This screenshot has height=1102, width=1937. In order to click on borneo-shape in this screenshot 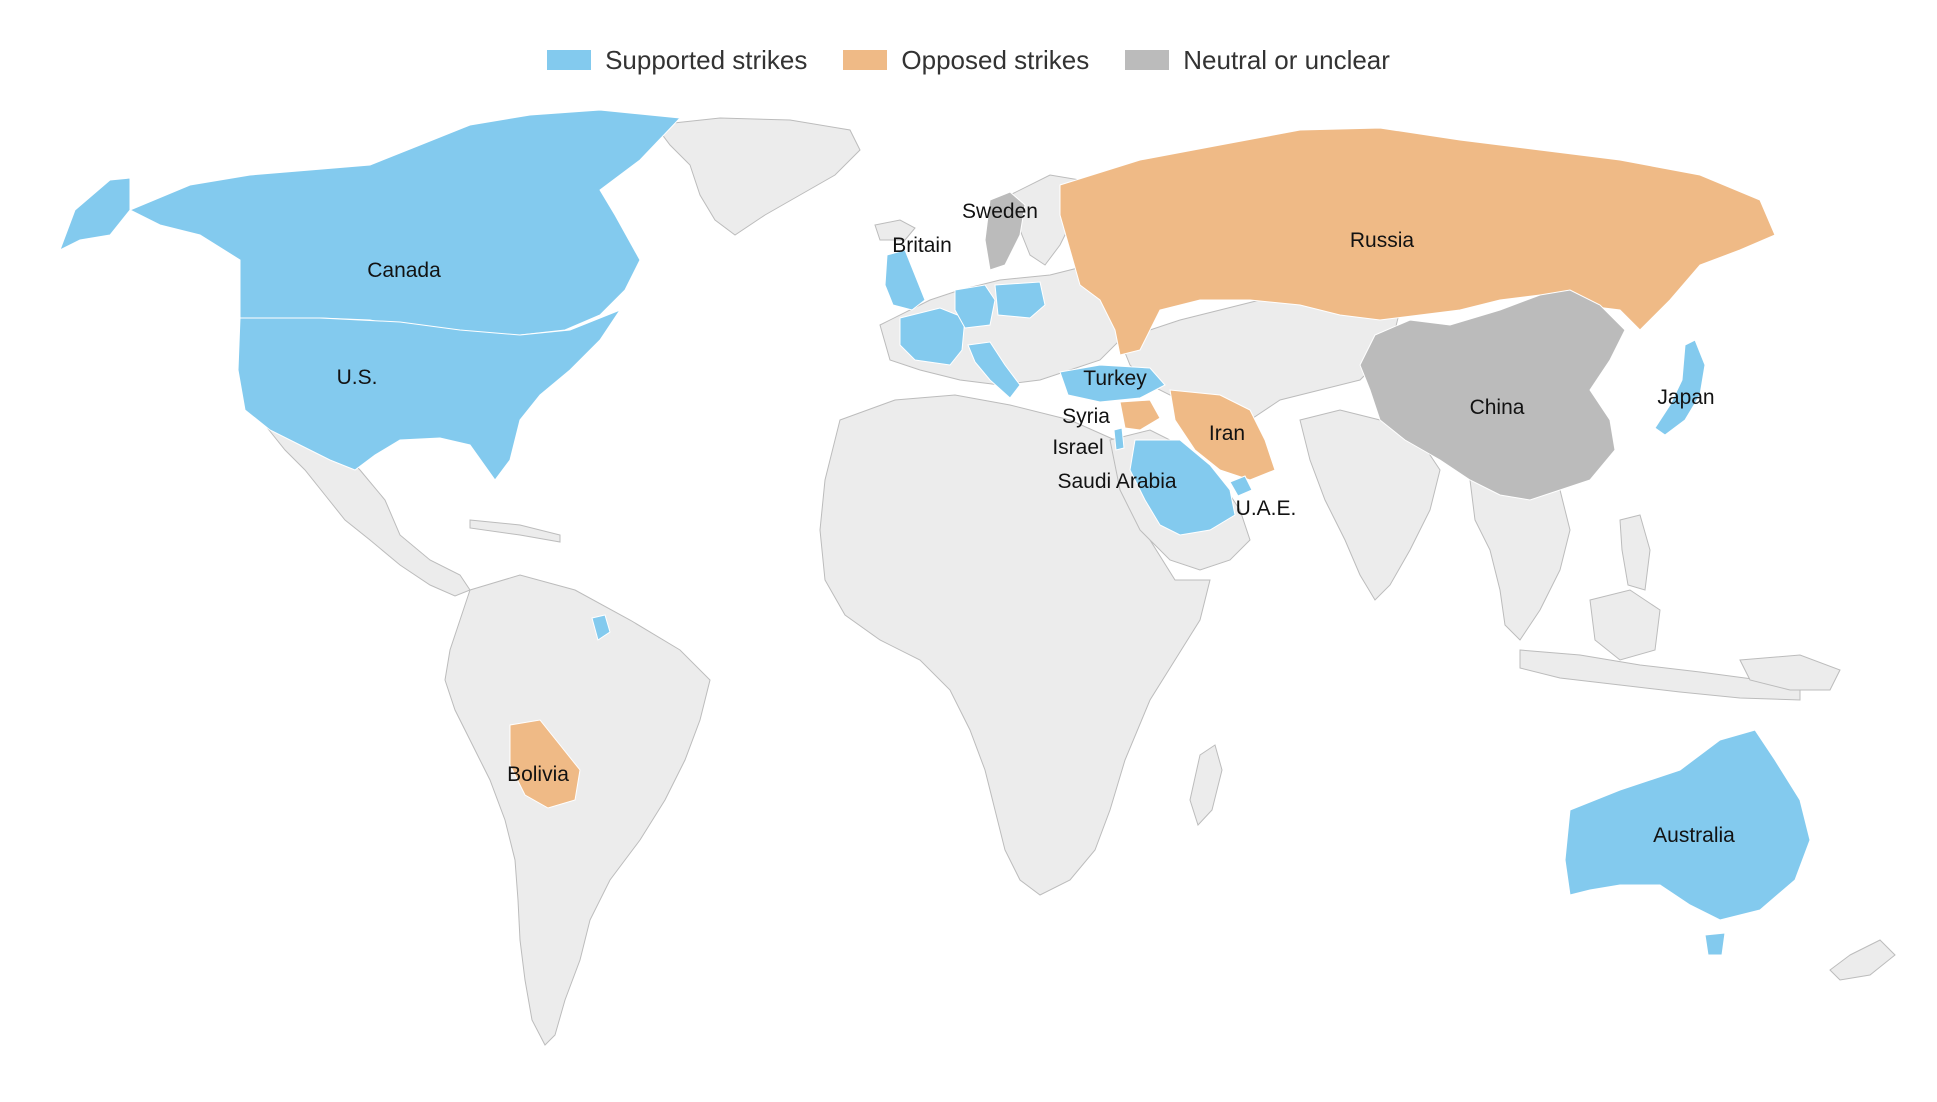, I will do `click(1625, 625)`.